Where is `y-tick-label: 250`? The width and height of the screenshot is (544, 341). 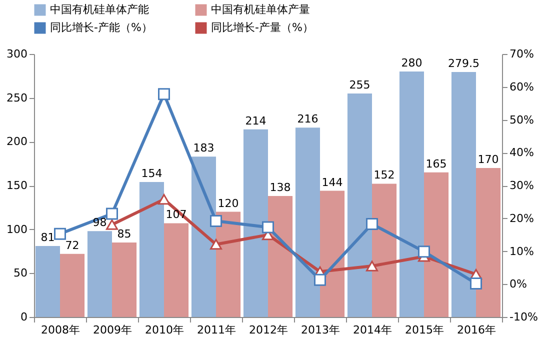
y-tick-label: 250 is located at coordinates (17, 97).